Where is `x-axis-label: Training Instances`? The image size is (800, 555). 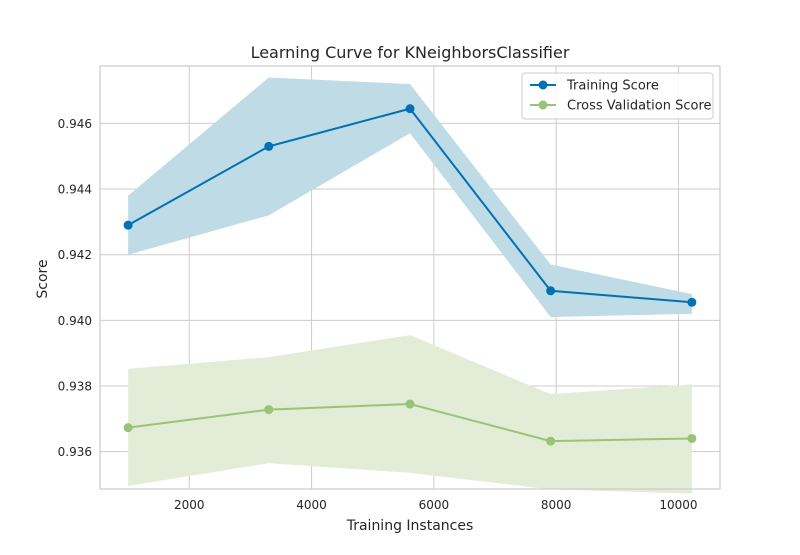
x-axis-label: Training Instances is located at coordinates (410, 526).